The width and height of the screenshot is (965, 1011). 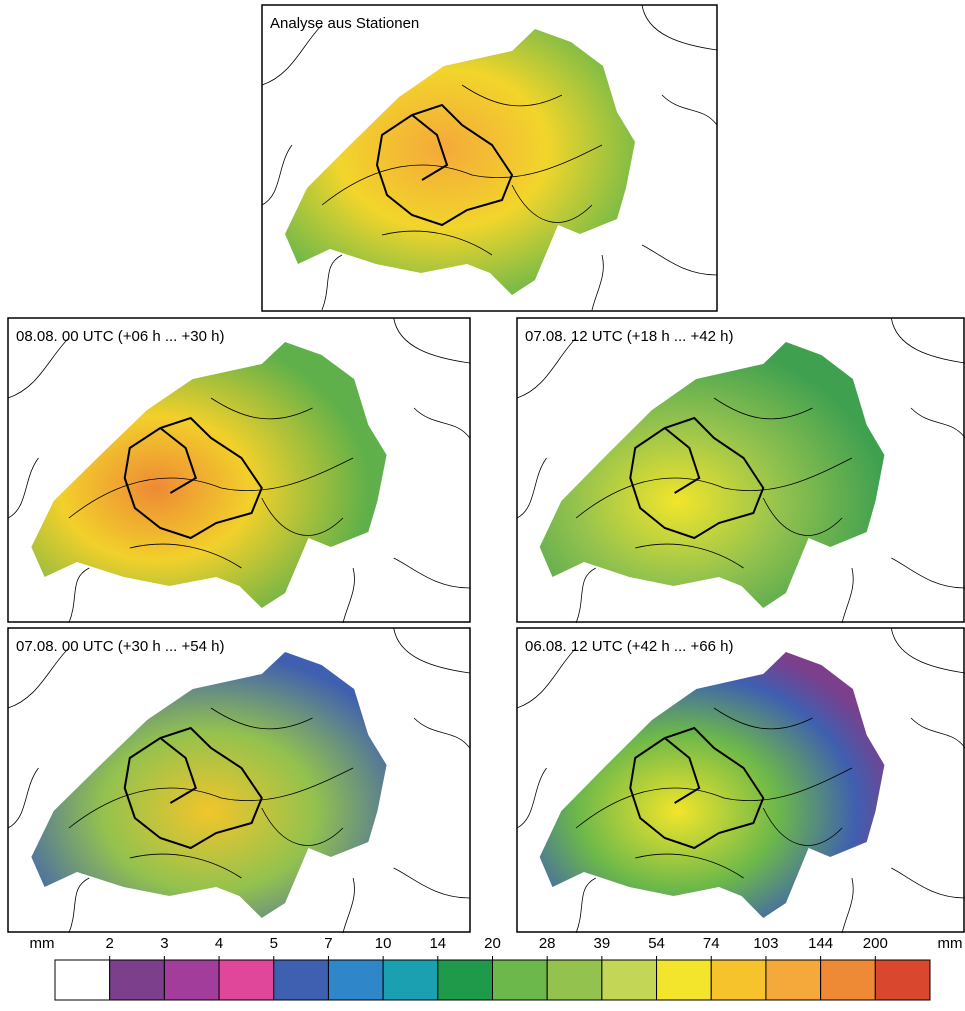 What do you see at coordinates (602, 943) in the screenshot?
I see `colorbar-tick-label: 39` at bounding box center [602, 943].